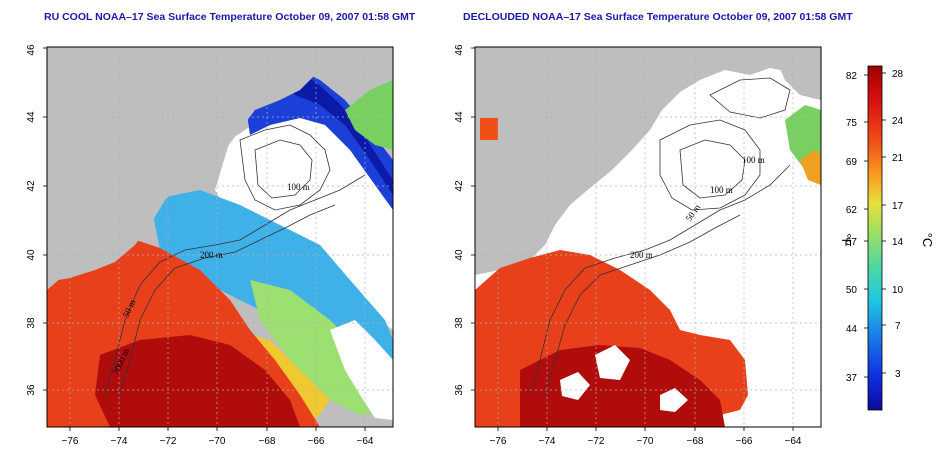 The height and width of the screenshot is (475, 950). What do you see at coordinates (217, 429) in the screenshot?
I see `panel-left-x-axis` at bounding box center [217, 429].